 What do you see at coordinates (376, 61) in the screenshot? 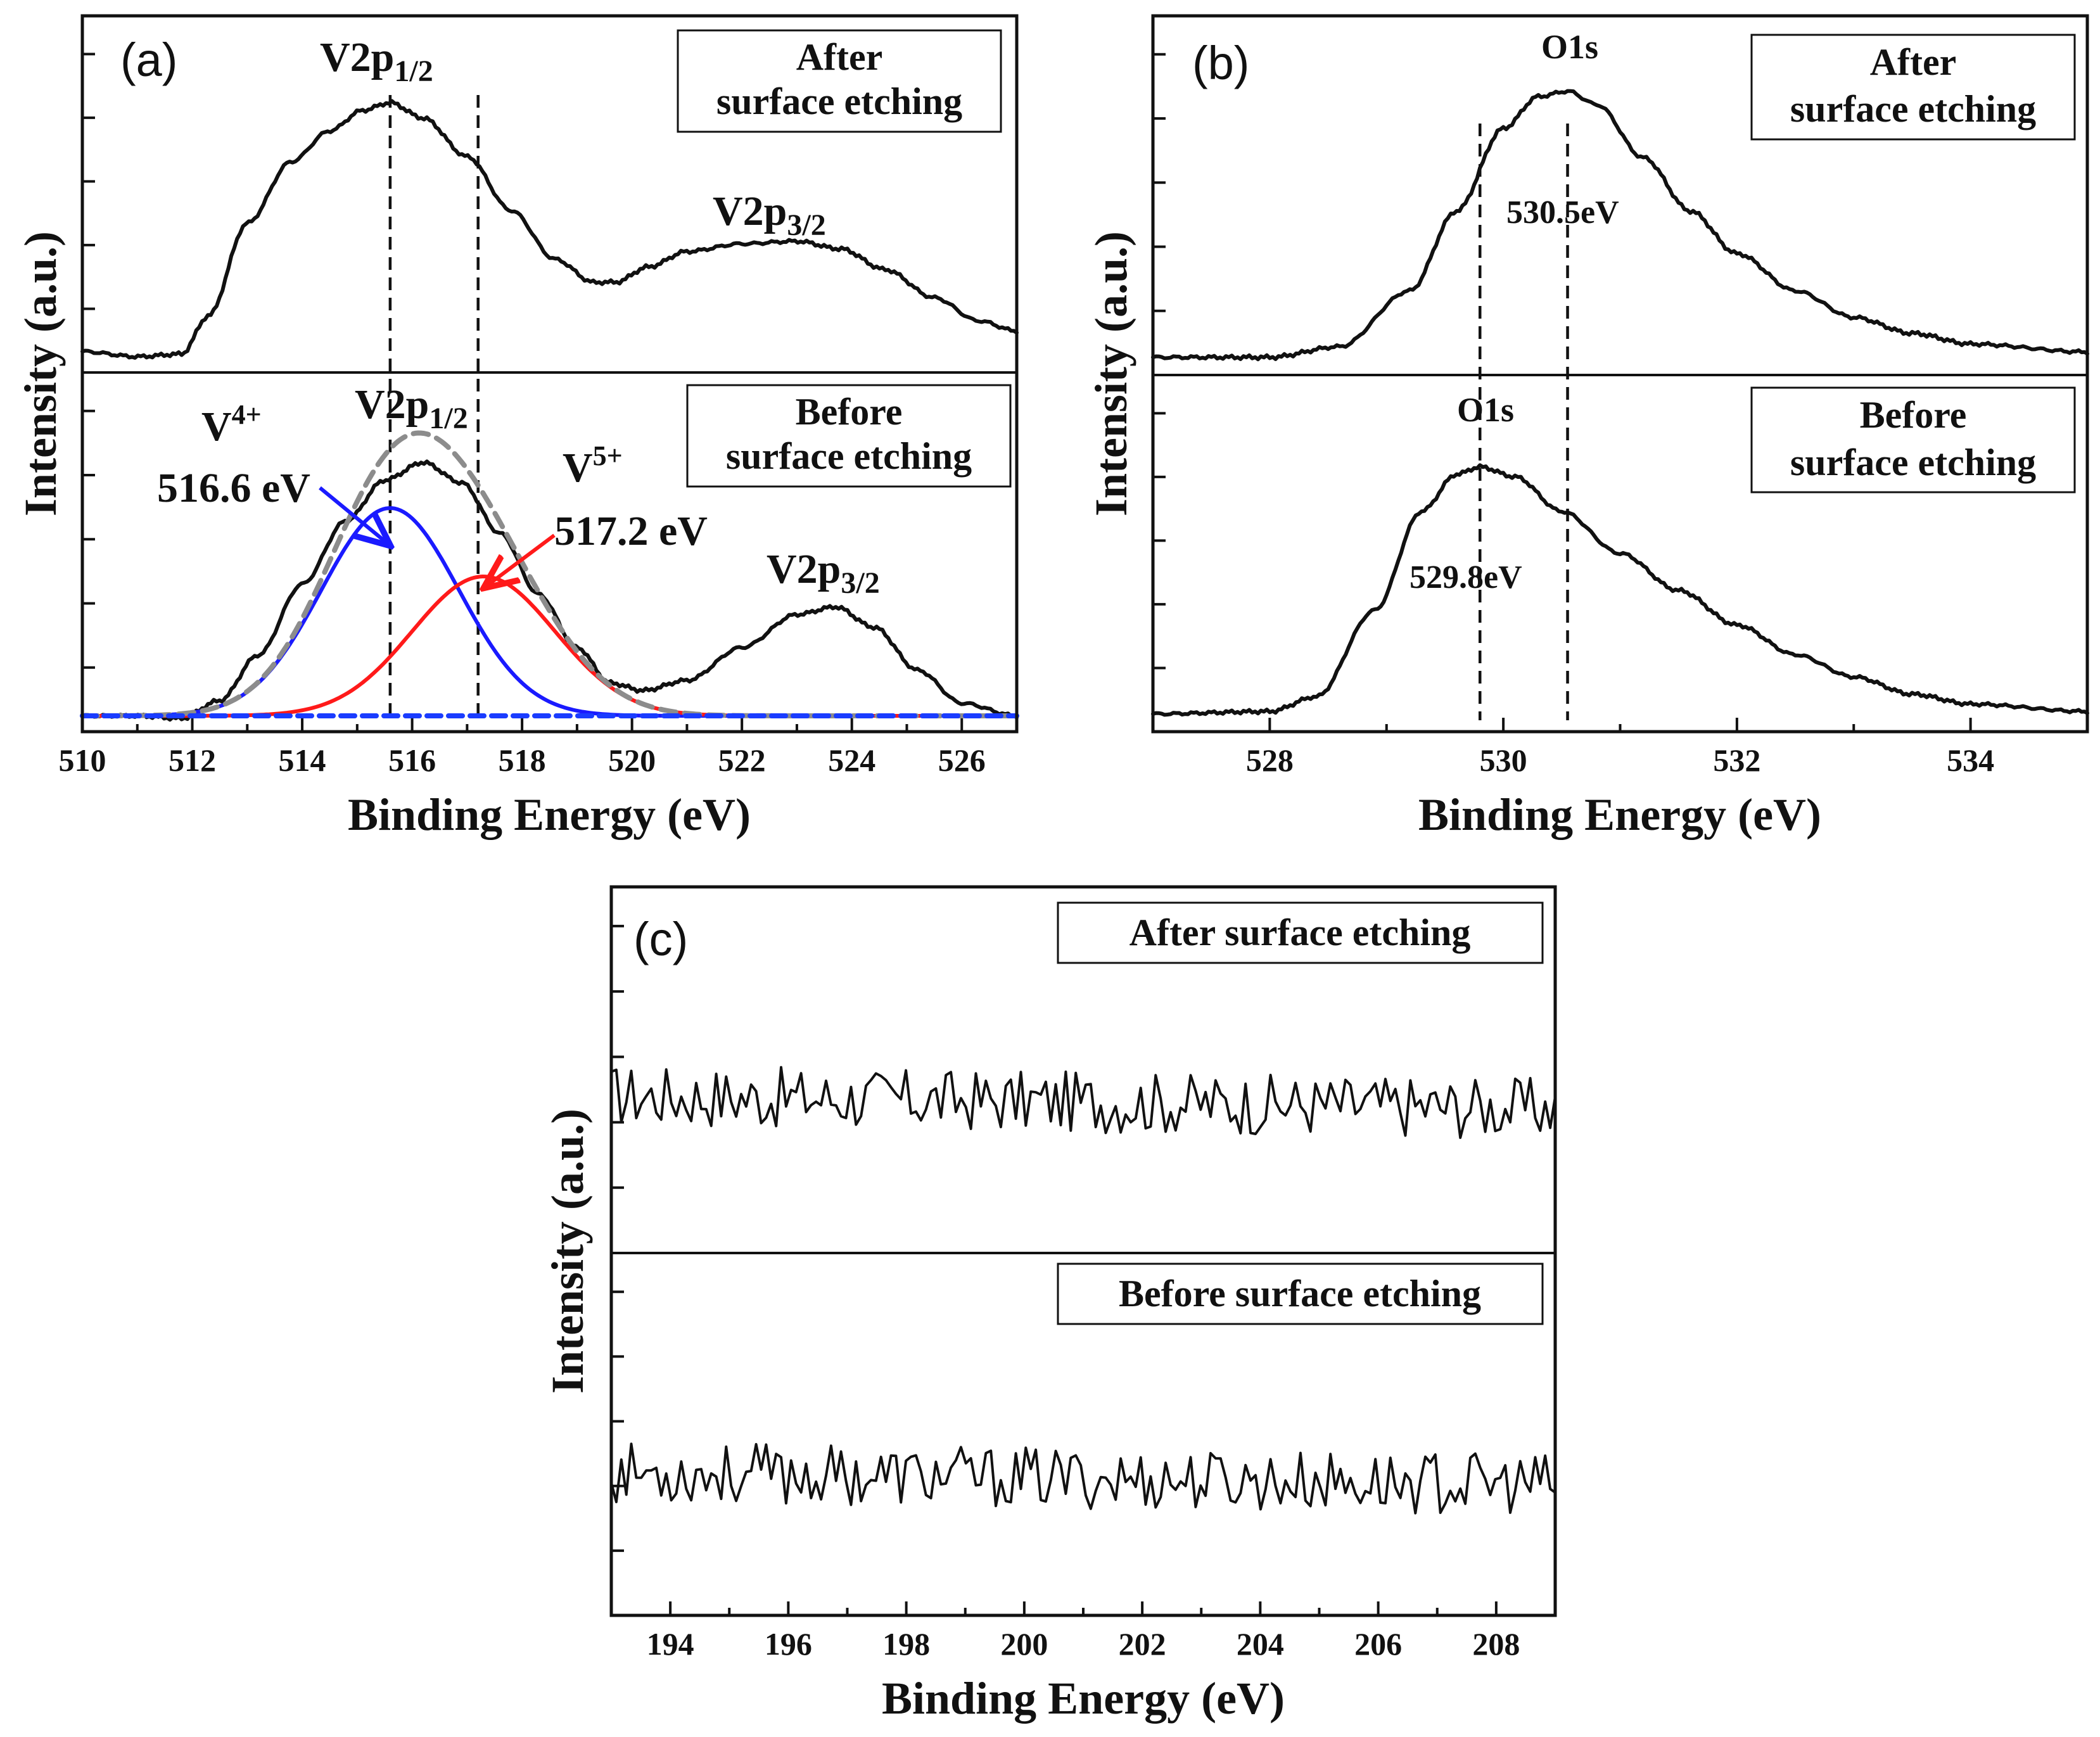
I see `panel-a-top-peak-label-v2p12: V2p1/2` at bounding box center [376, 61].